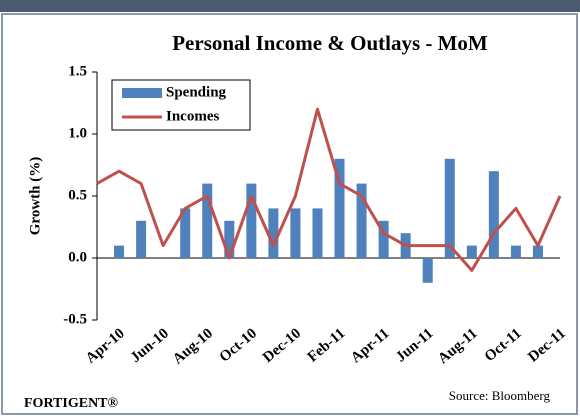  Describe the element at coordinates (77, 133) in the screenshot. I see `y-tick-label: 1.0` at that location.